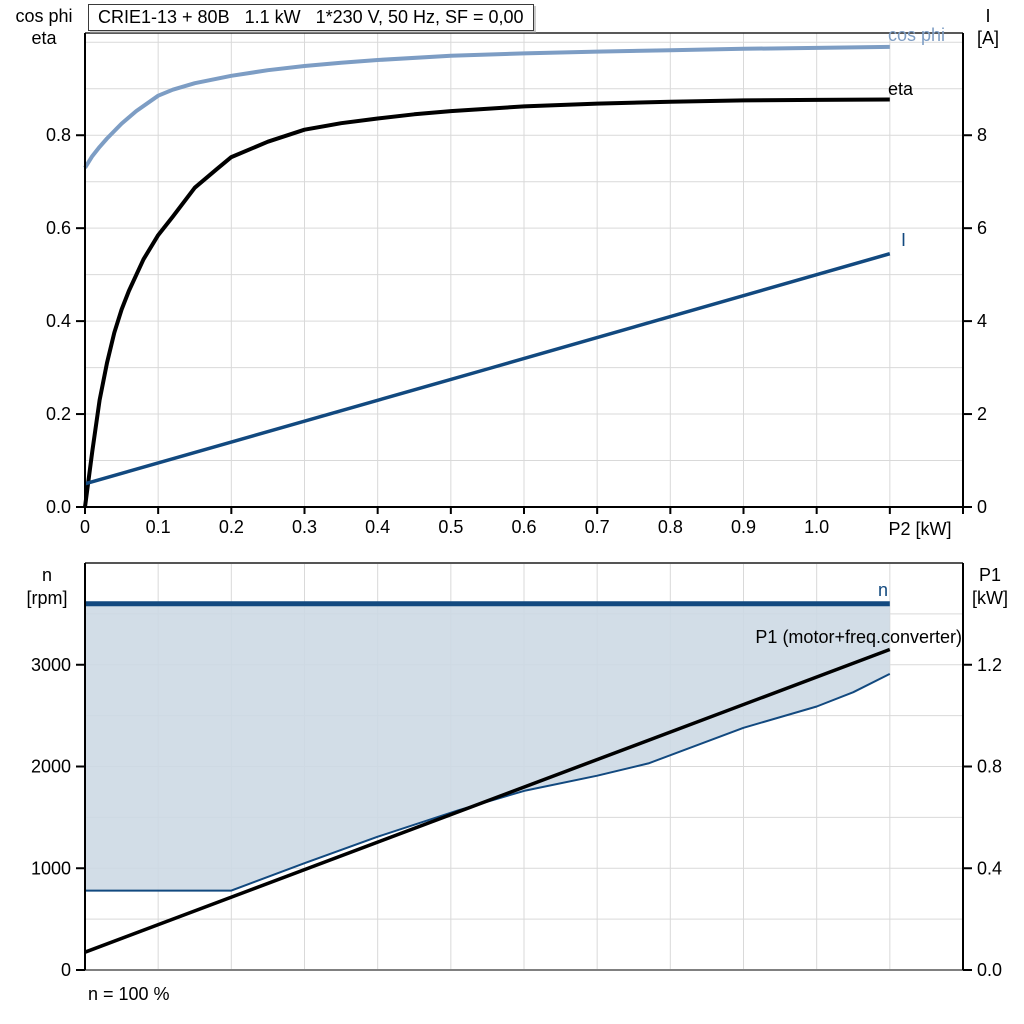  I want to click on x-tick-label: 0, so click(85, 527).